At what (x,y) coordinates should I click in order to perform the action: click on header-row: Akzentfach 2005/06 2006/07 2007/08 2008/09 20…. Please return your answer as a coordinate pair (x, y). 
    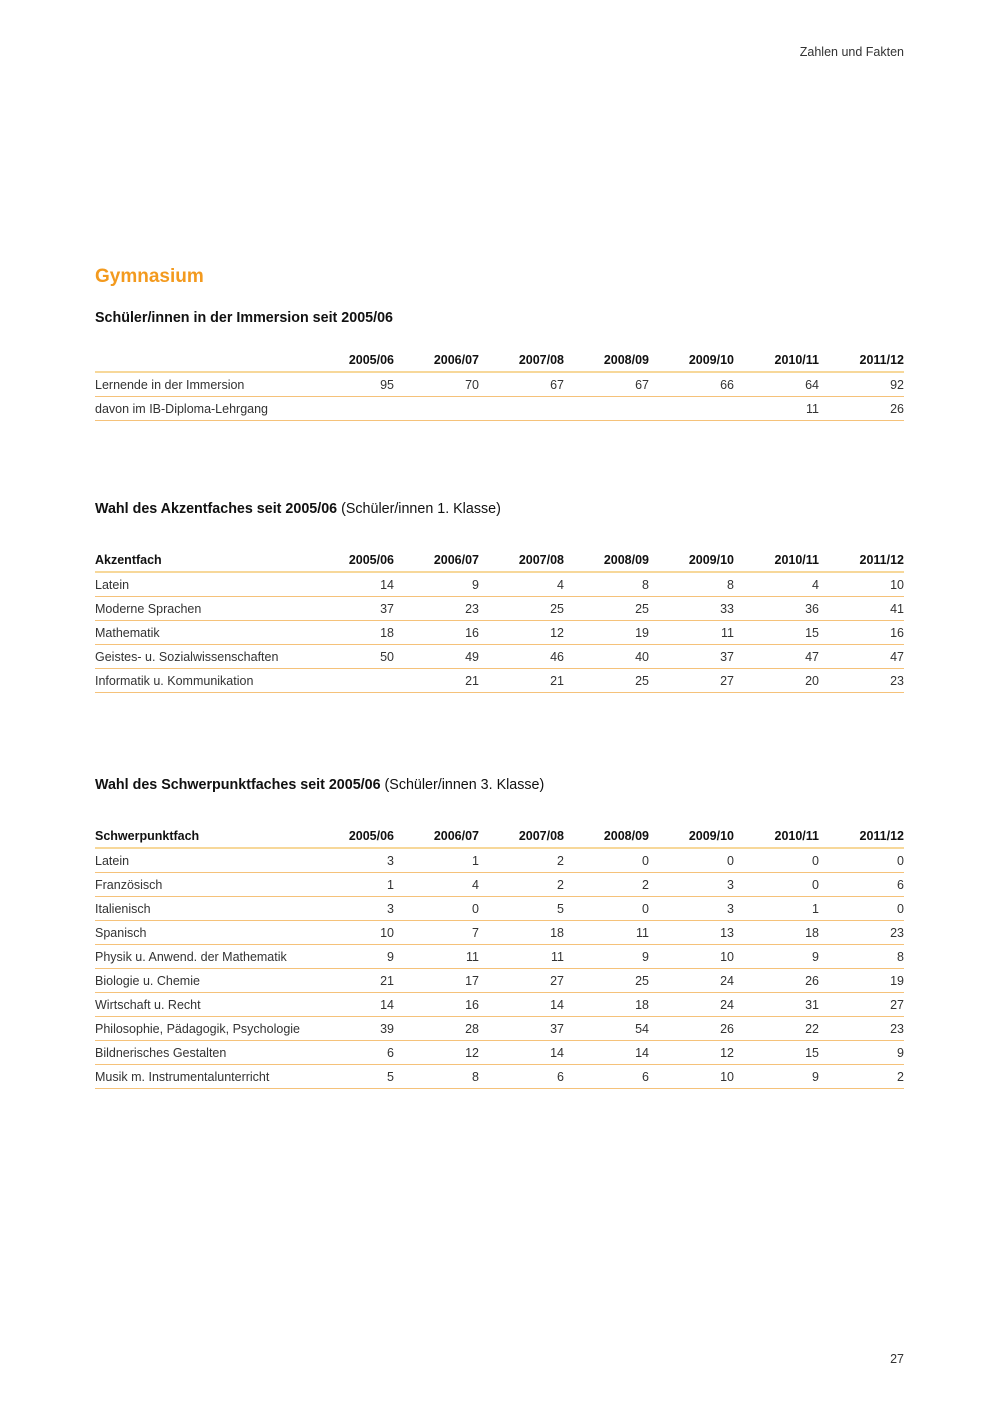
    Looking at the image, I should click on (499, 560).